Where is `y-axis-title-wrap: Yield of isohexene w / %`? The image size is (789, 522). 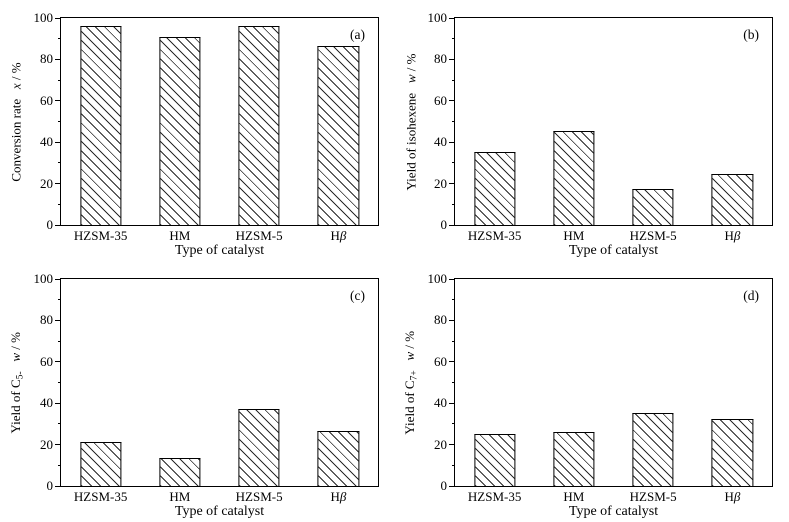 y-axis-title-wrap: Yield of isohexene w / % is located at coordinates (411, 121).